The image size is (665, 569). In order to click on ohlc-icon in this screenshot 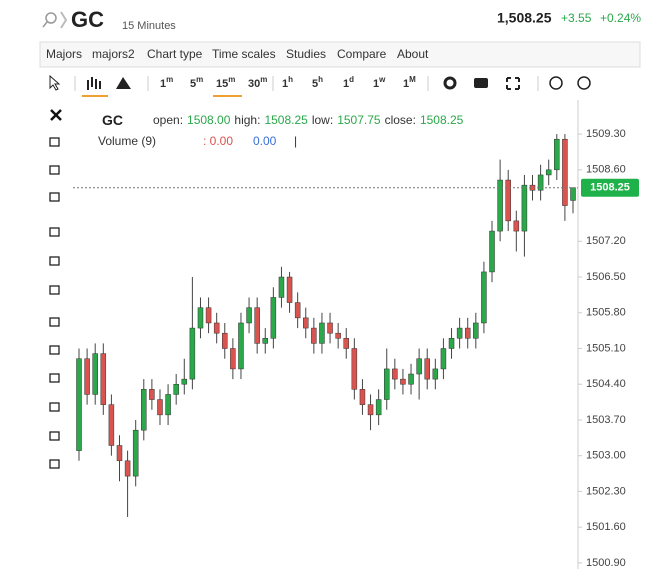, I will do `click(94, 83)`.